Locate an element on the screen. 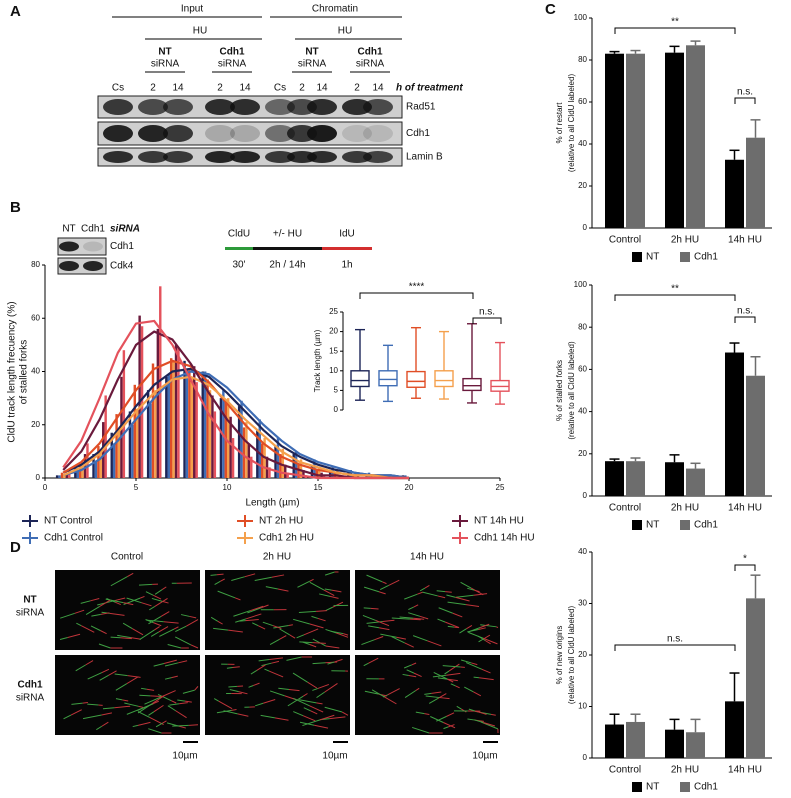 This screenshot has width=791, height=798. micrograph is located at coordinates (127, 695).